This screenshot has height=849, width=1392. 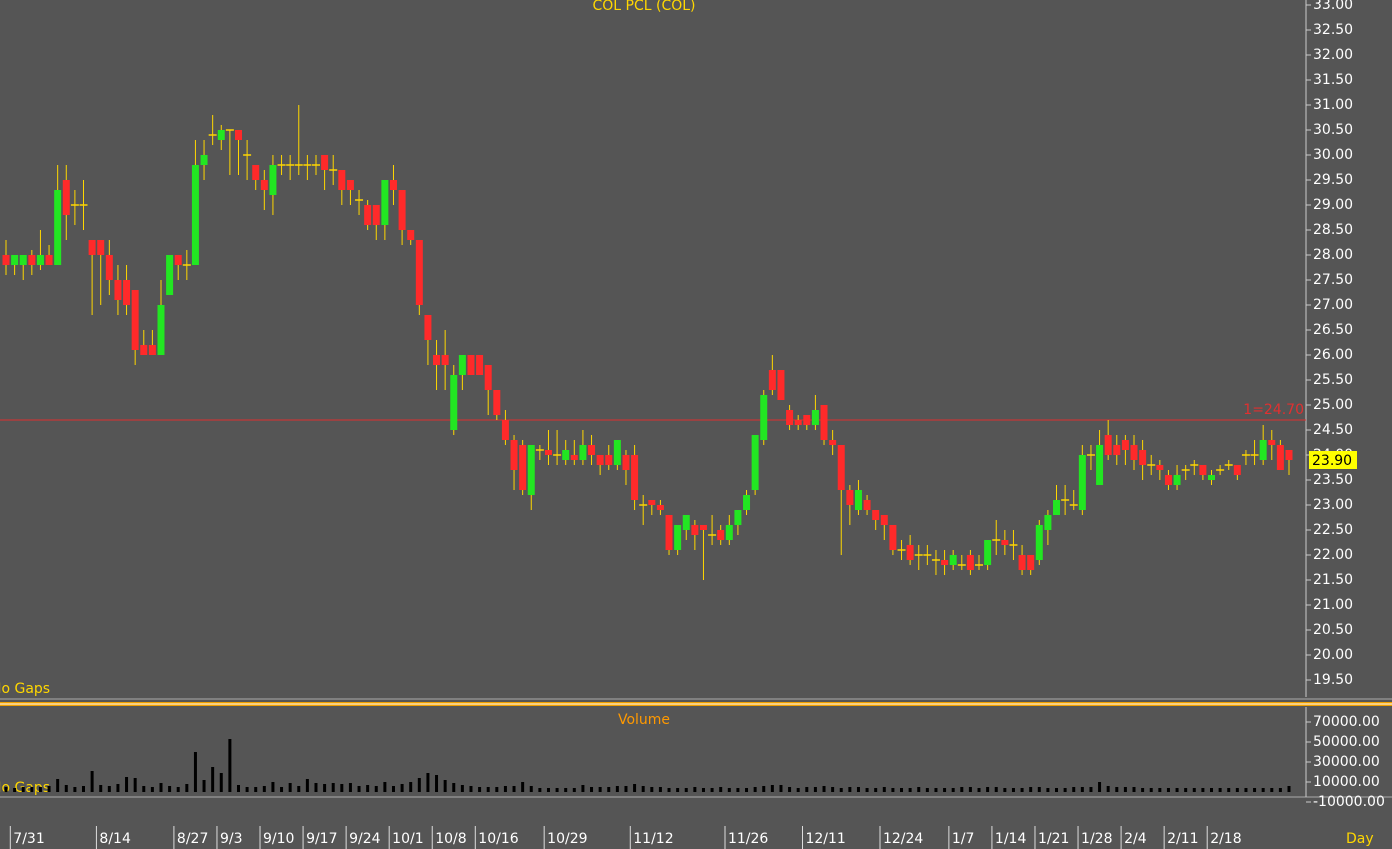 What do you see at coordinates (1273, 410) in the screenshot?
I see `reference-label: 1=24.70` at bounding box center [1273, 410].